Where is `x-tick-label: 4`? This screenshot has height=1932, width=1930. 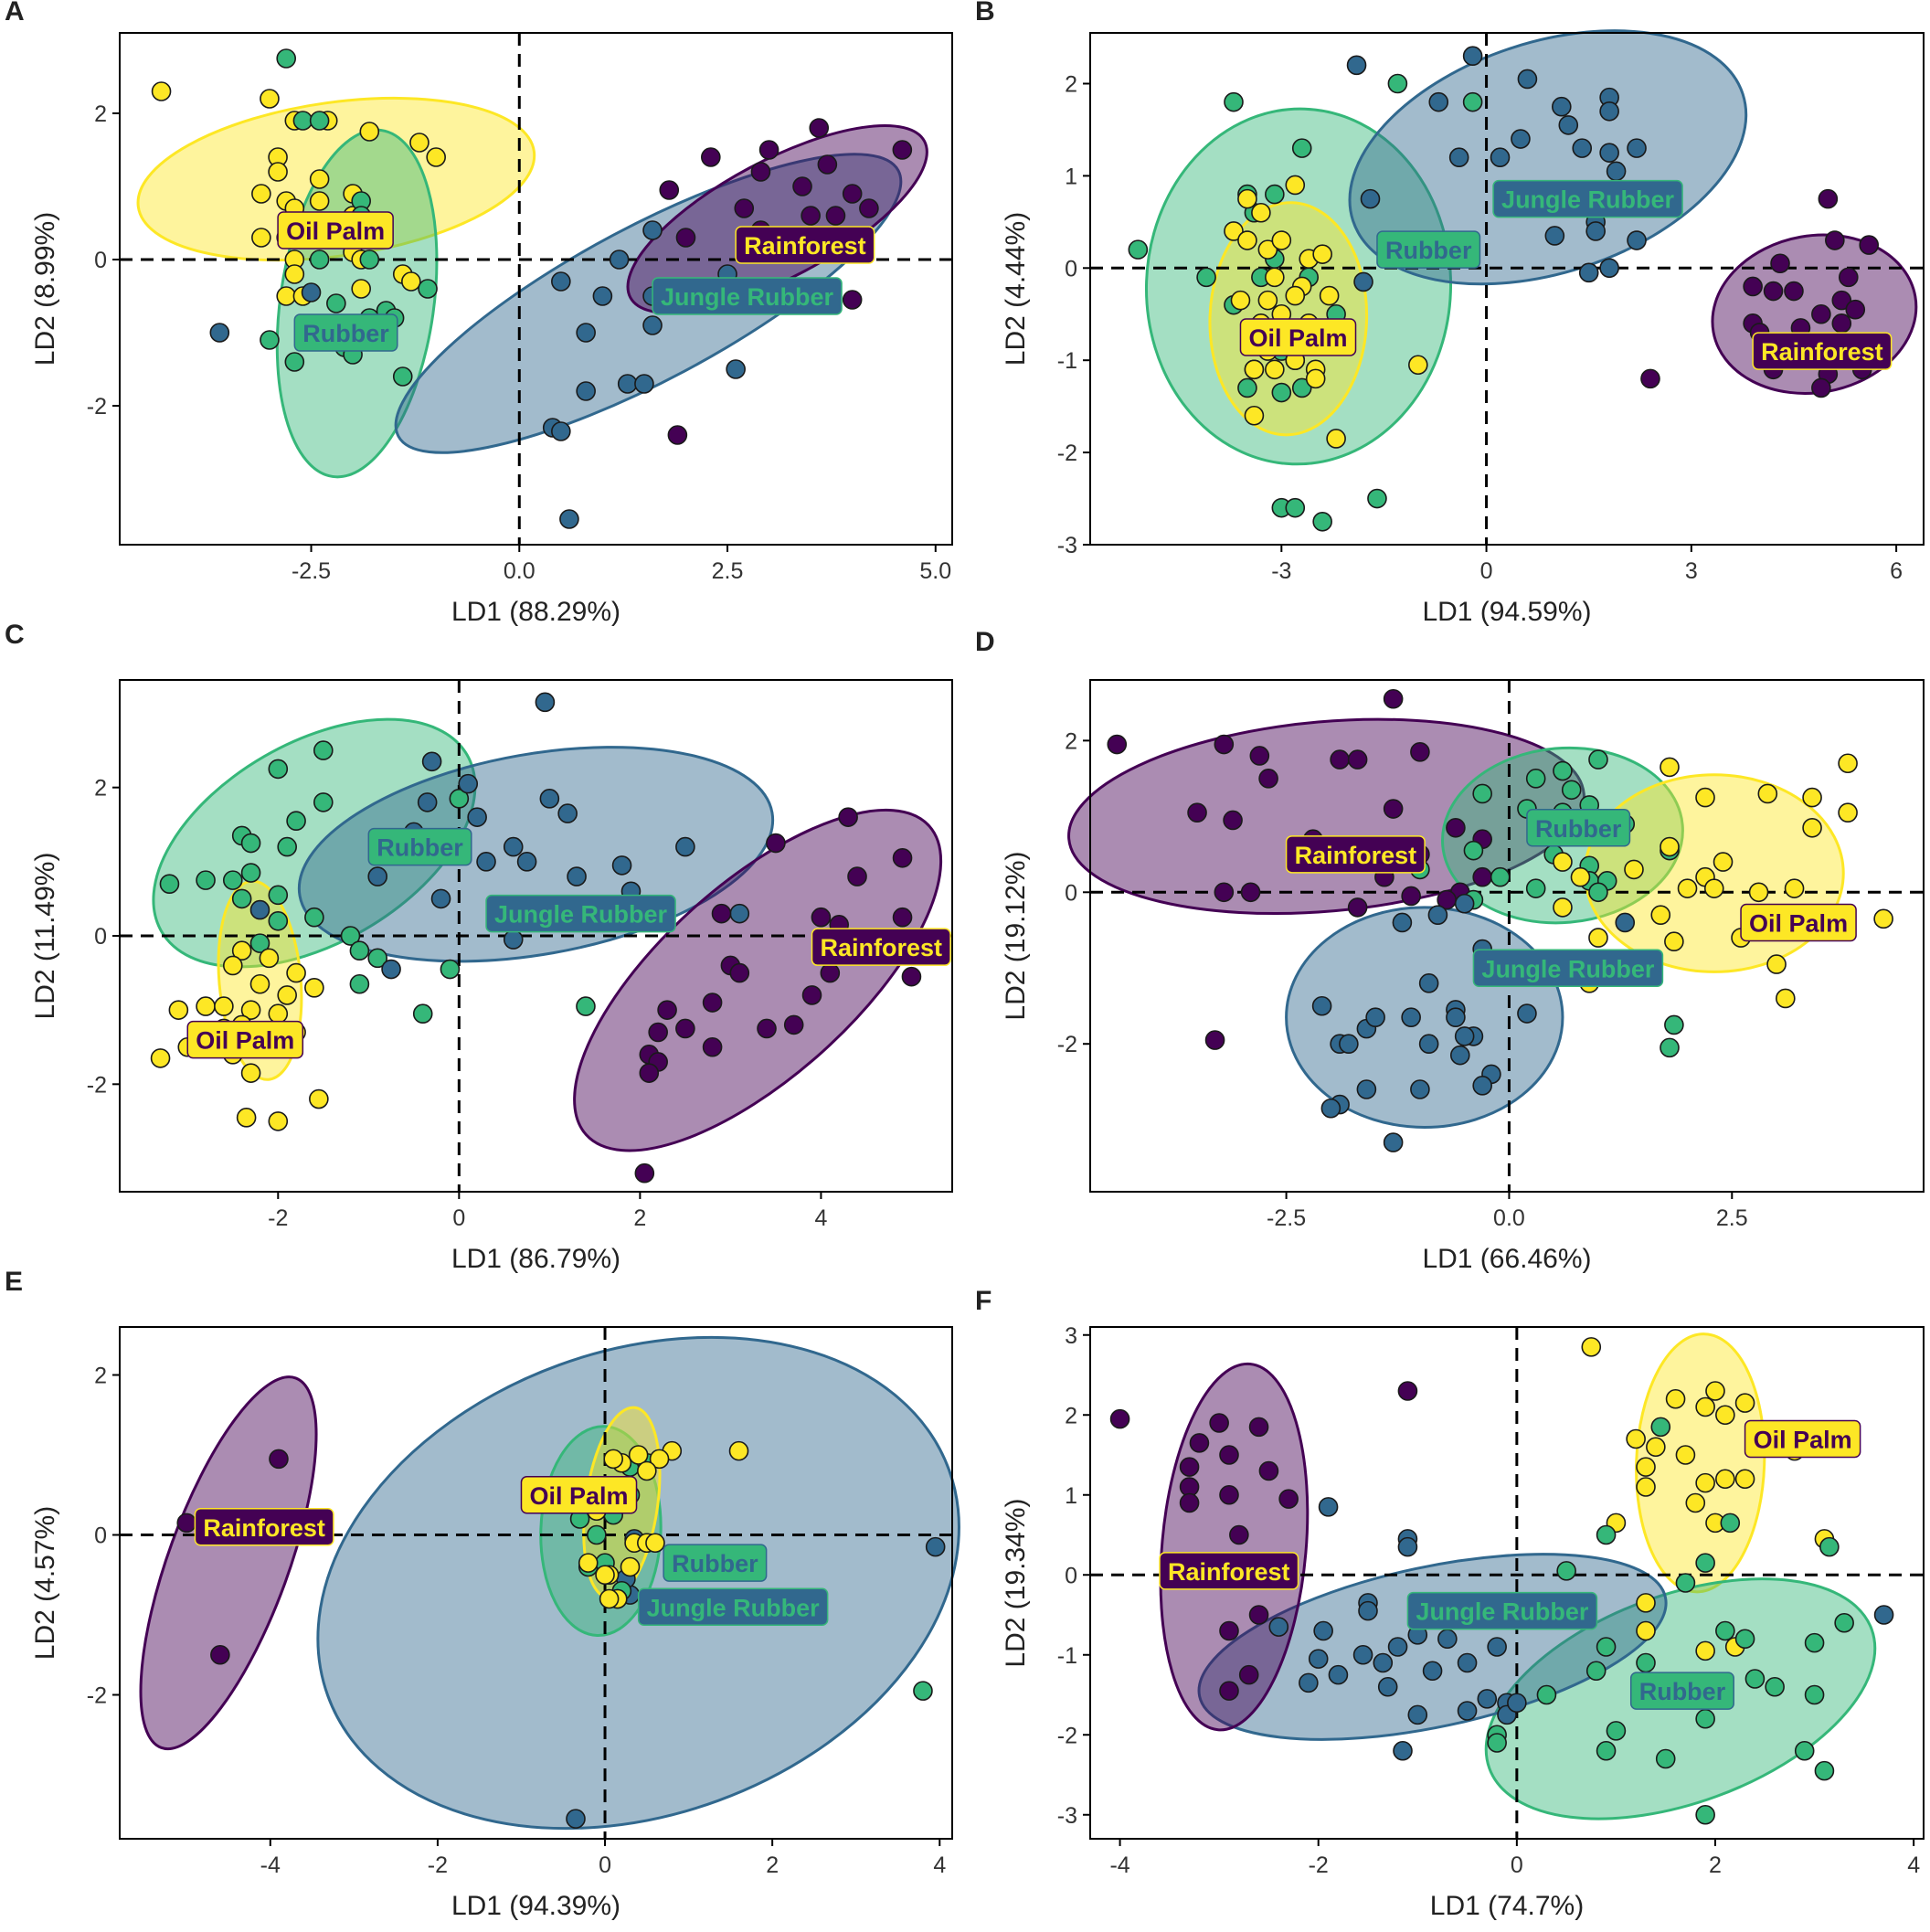
x-tick-label: 4 is located at coordinates (820, 1218).